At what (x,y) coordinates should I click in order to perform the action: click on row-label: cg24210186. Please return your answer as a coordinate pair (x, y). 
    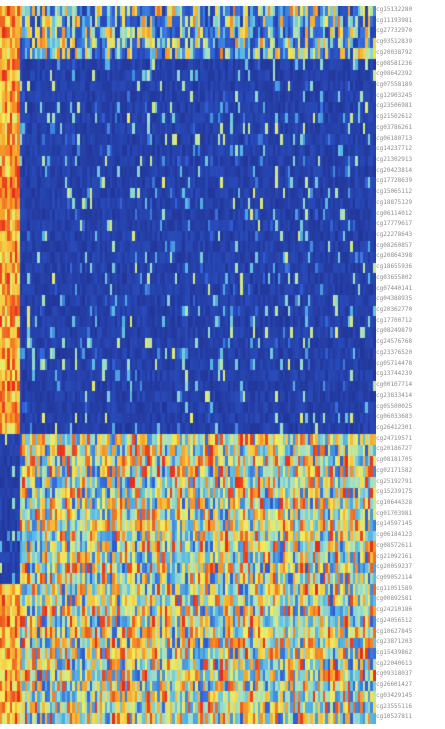
    Looking at the image, I should click on (394, 610).